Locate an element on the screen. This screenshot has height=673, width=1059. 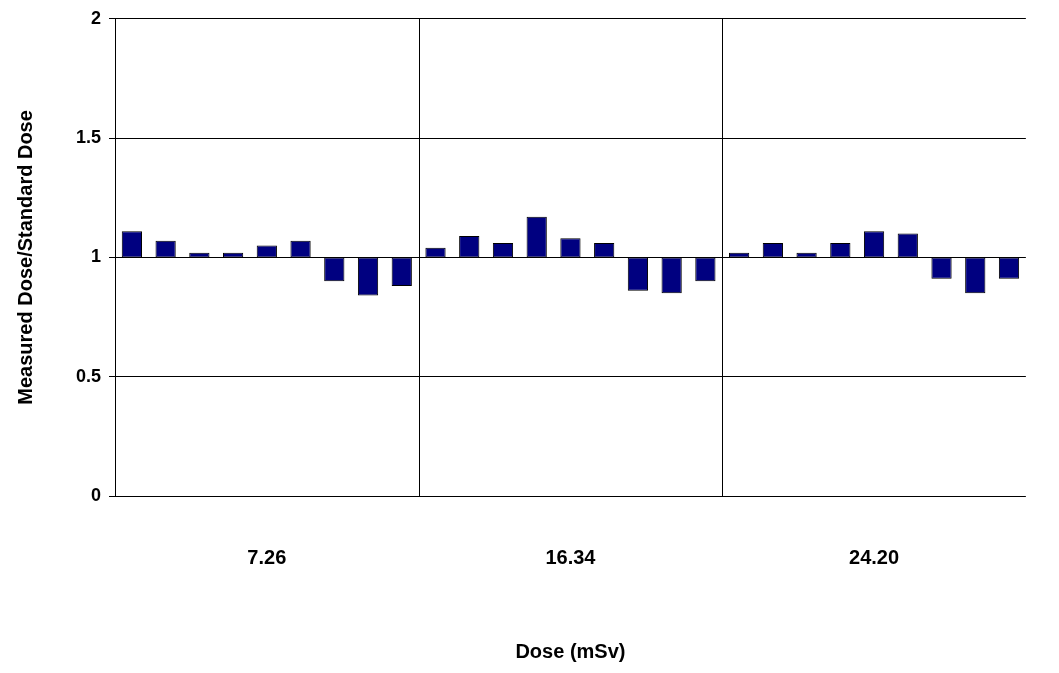
y-tick-label: 0.5 is located at coordinates (88, 375).